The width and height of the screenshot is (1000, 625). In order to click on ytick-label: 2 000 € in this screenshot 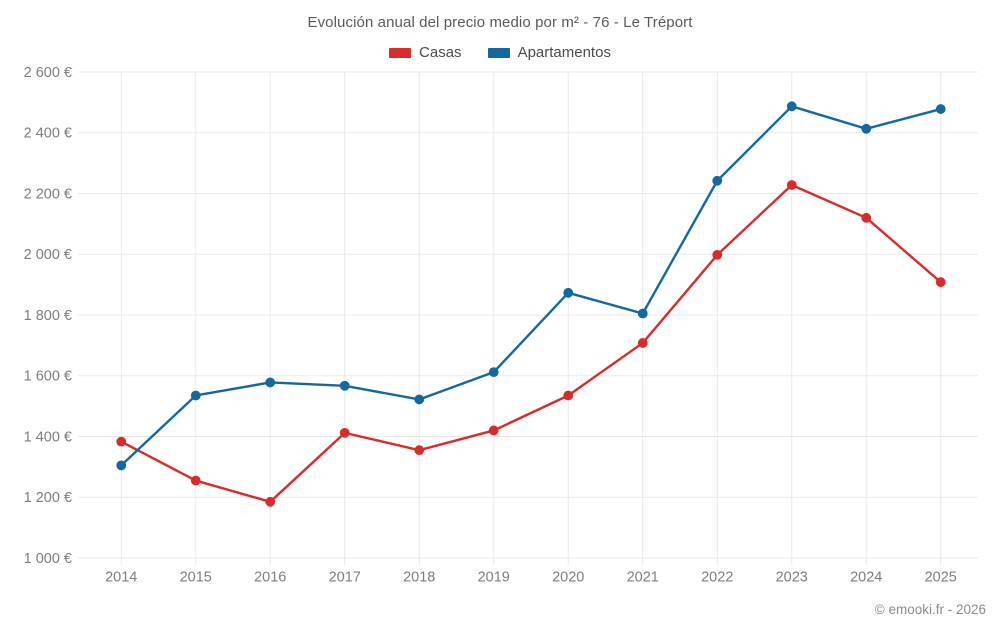, I will do `click(48, 255)`.